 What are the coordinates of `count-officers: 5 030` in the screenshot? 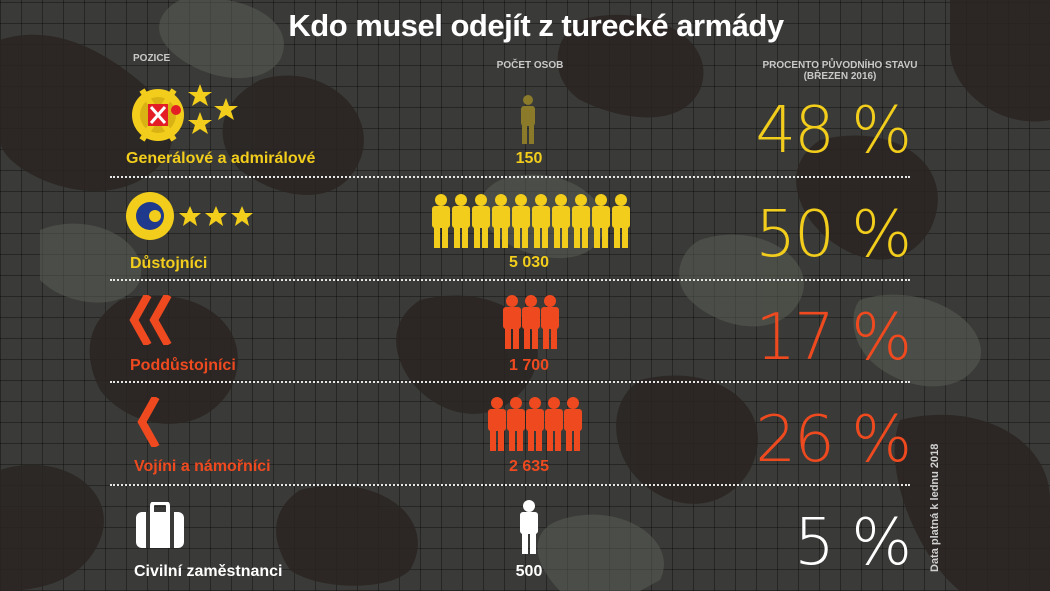 It's located at (529, 262).